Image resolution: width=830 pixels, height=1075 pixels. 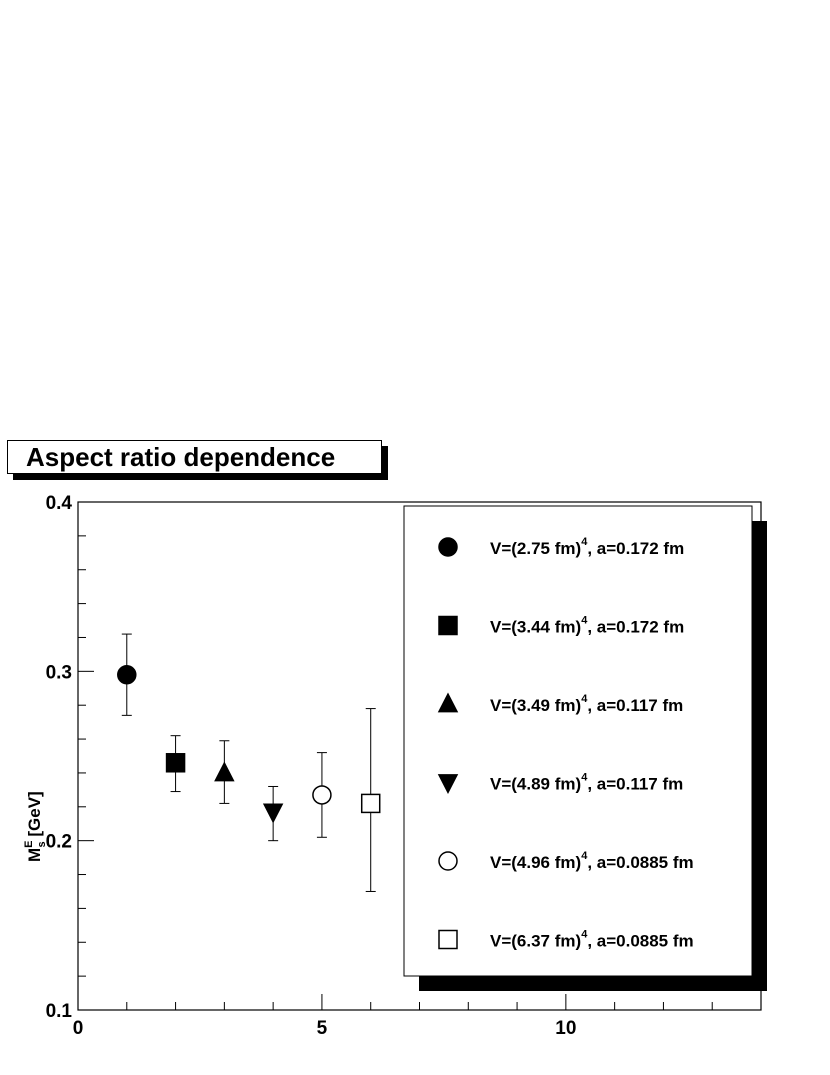 What do you see at coordinates (181, 457) in the screenshot?
I see `chart-title: Aspect ratio dependence` at bounding box center [181, 457].